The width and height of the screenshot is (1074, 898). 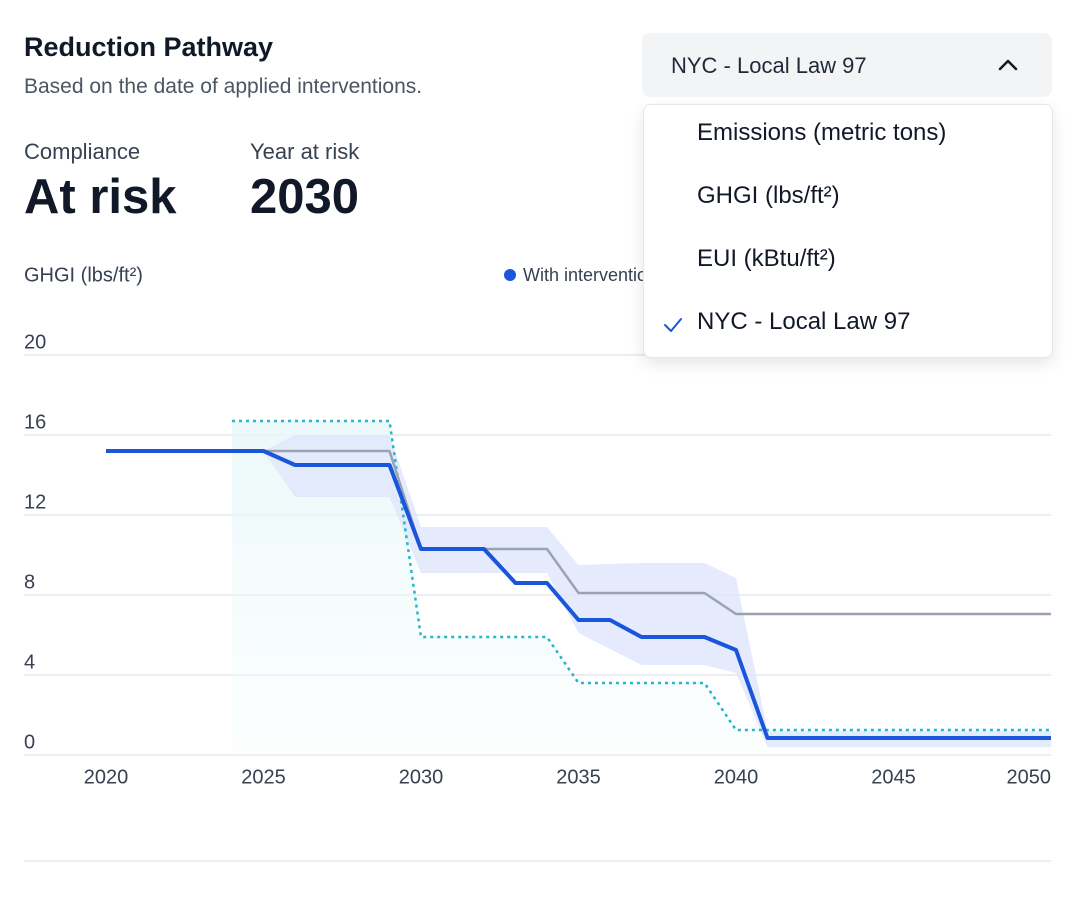 What do you see at coordinates (673, 325) in the screenshot?
I see `check-icon` at bounding box center [673, 325].